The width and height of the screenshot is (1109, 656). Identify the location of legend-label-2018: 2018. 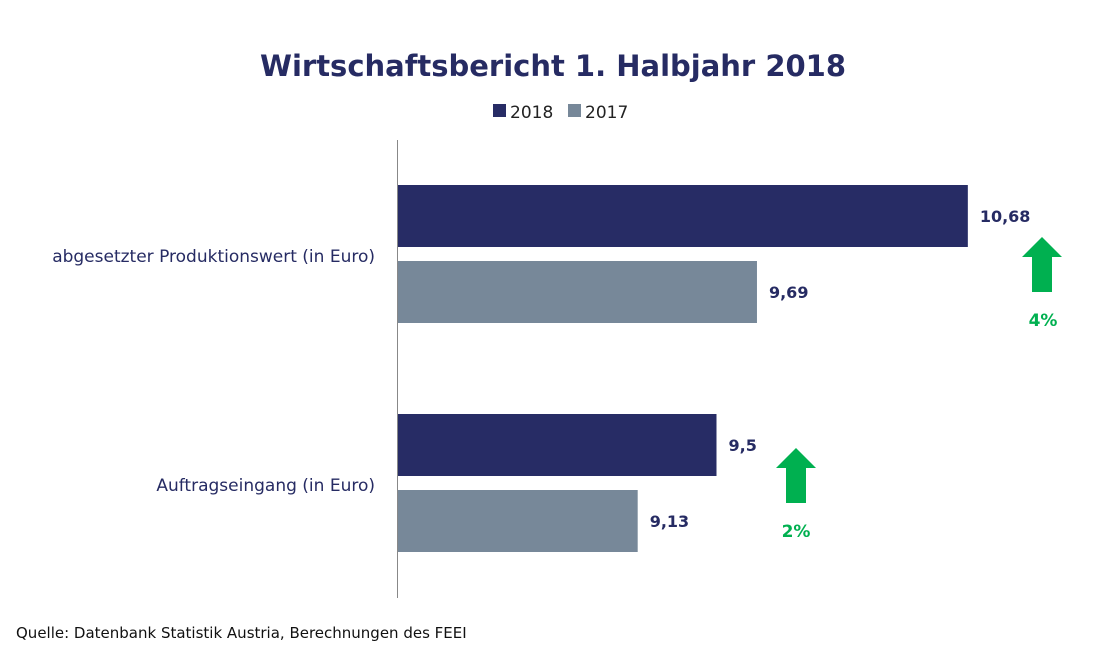
(531, 113).